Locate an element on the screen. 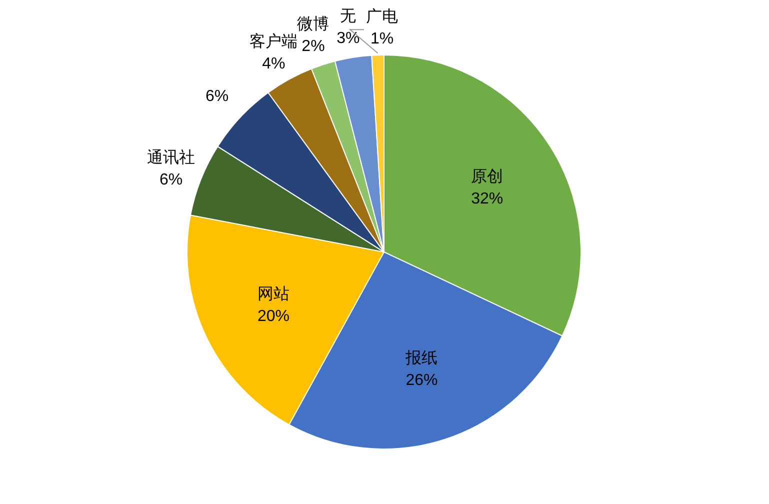 The height and width of the screenshot is (504, 769). slice-label: 广电 is located at coordinates (382, 17).